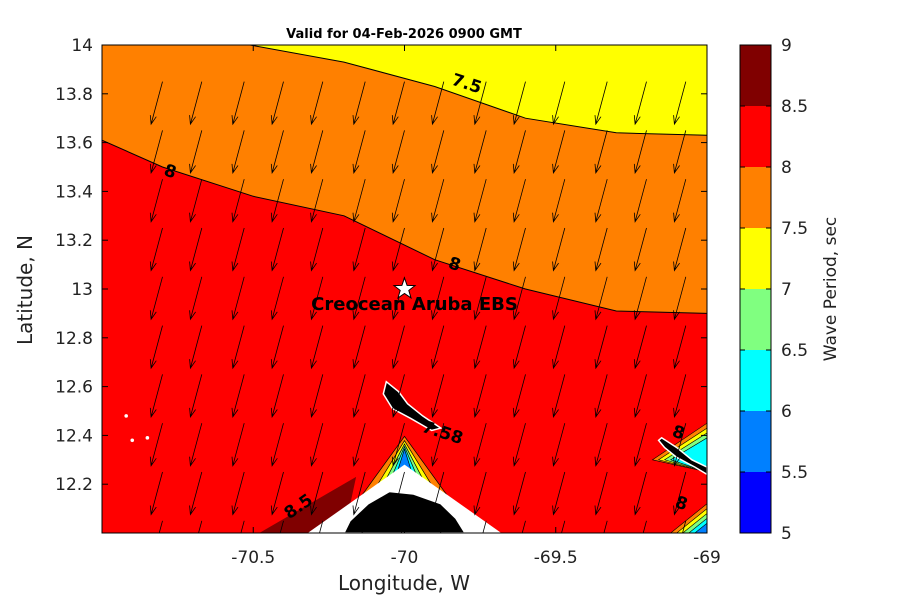  I want to click on station-layer: Creocean Aruba EBS, so click(414, 295).